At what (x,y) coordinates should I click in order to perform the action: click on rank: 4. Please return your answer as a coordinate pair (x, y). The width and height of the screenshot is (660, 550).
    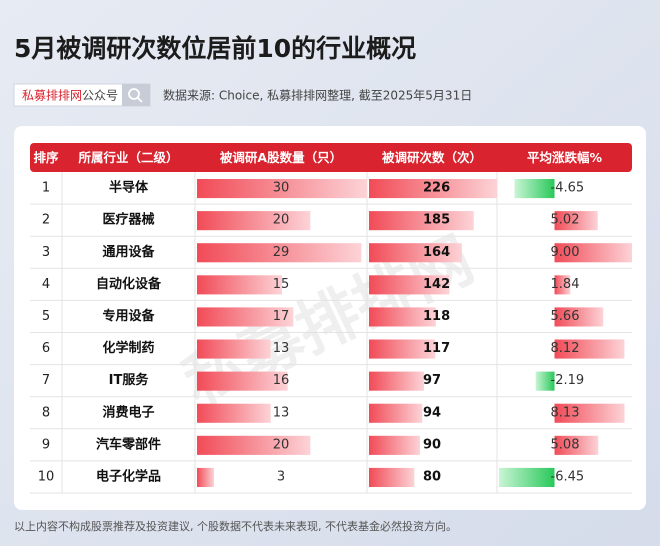
    Looking at the image, I should click on (46, 284).